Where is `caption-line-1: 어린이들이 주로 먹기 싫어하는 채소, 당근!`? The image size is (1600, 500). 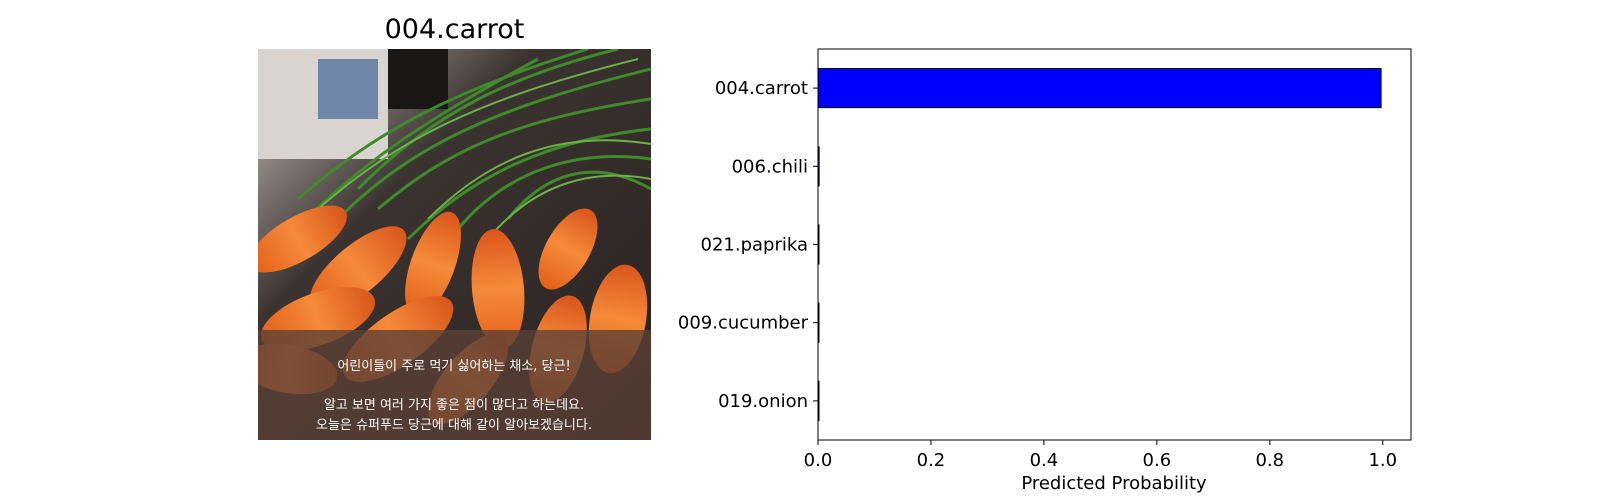
caption-line-1: 어린이들이 주로 먹기 싫어하는 채소, 당근! is located at coordinates (453, 366).